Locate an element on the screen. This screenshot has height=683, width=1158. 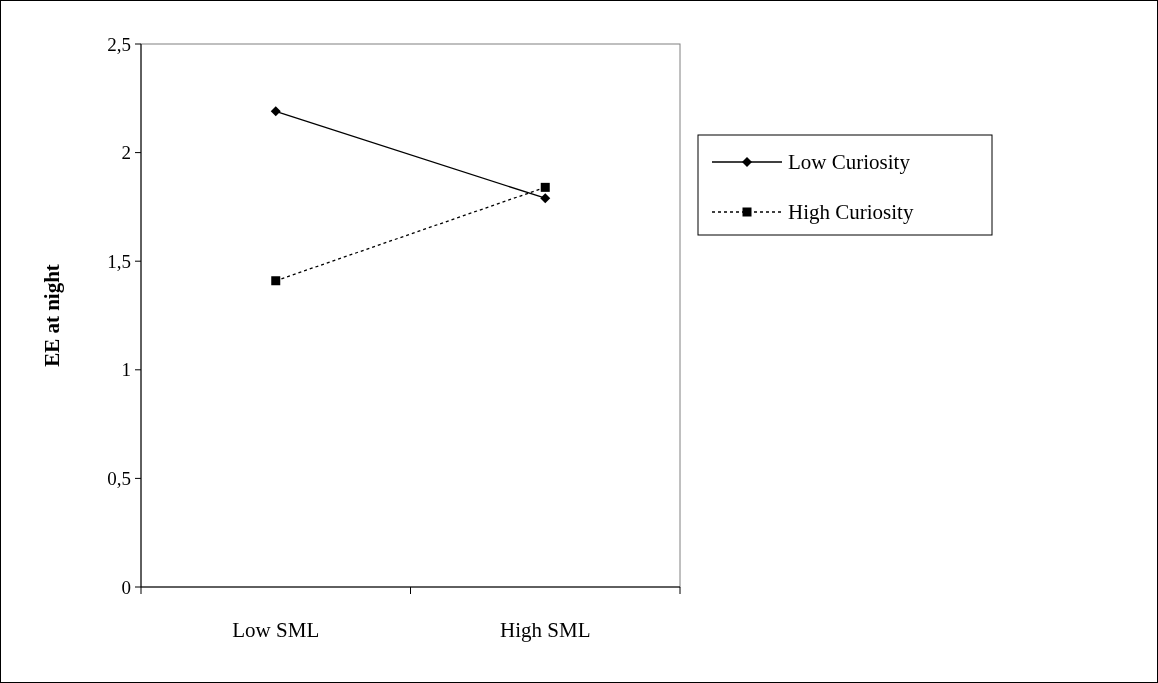
legend-label: Low Curiosity is located at coordinates (849, 162).